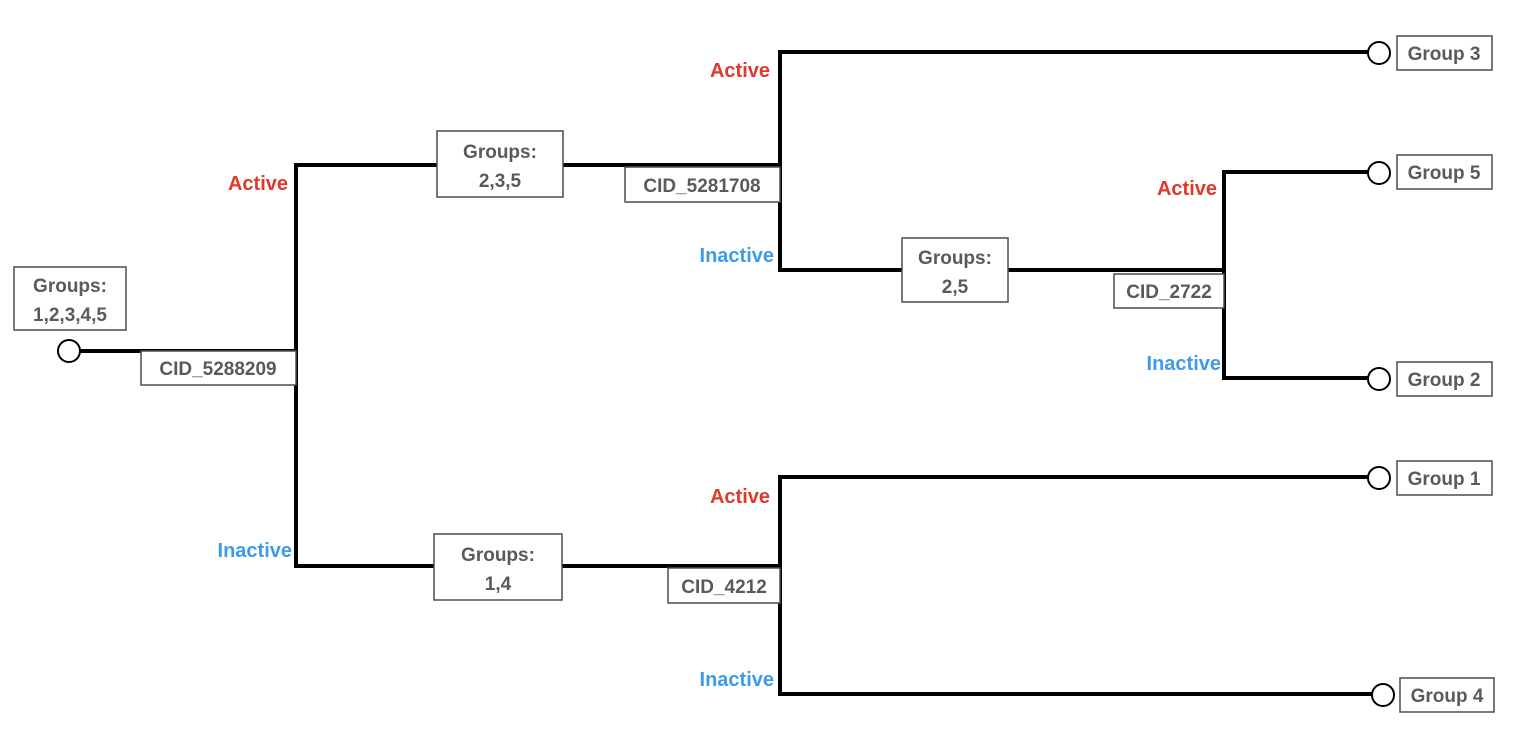  Describe the element at coordinates (70, 315) in the screenshot. I see `root-groups-list: 1,2,3,4,5` at that location.